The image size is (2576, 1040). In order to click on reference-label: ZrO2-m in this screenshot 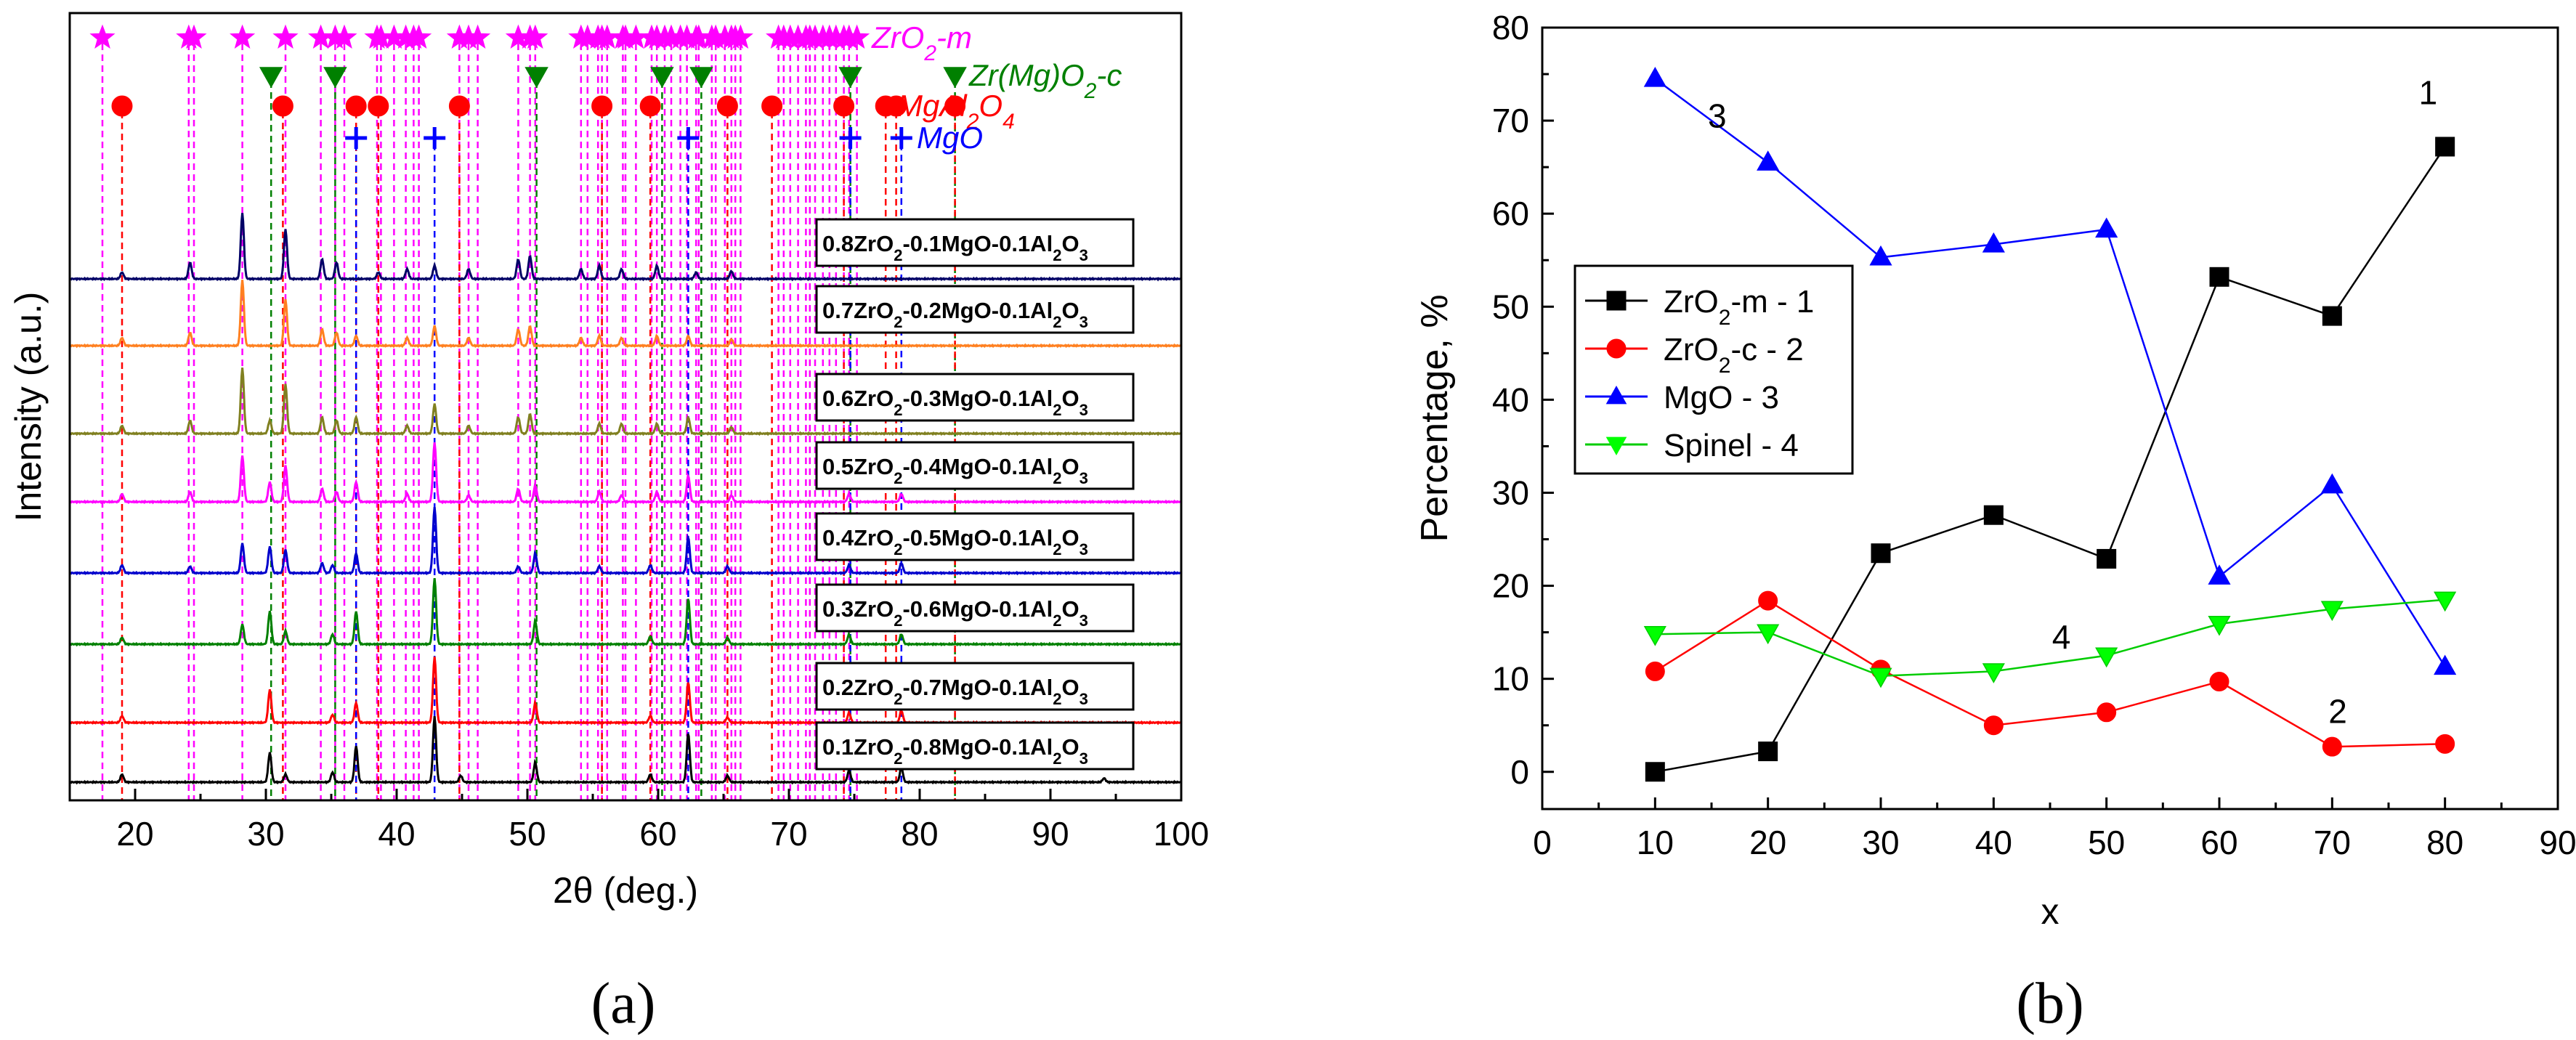, I will do `click(922, 42)`.